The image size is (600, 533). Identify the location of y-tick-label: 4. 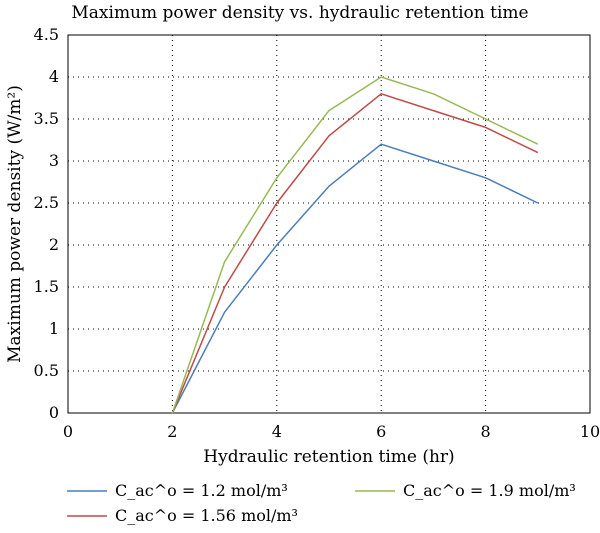
(54, 76).